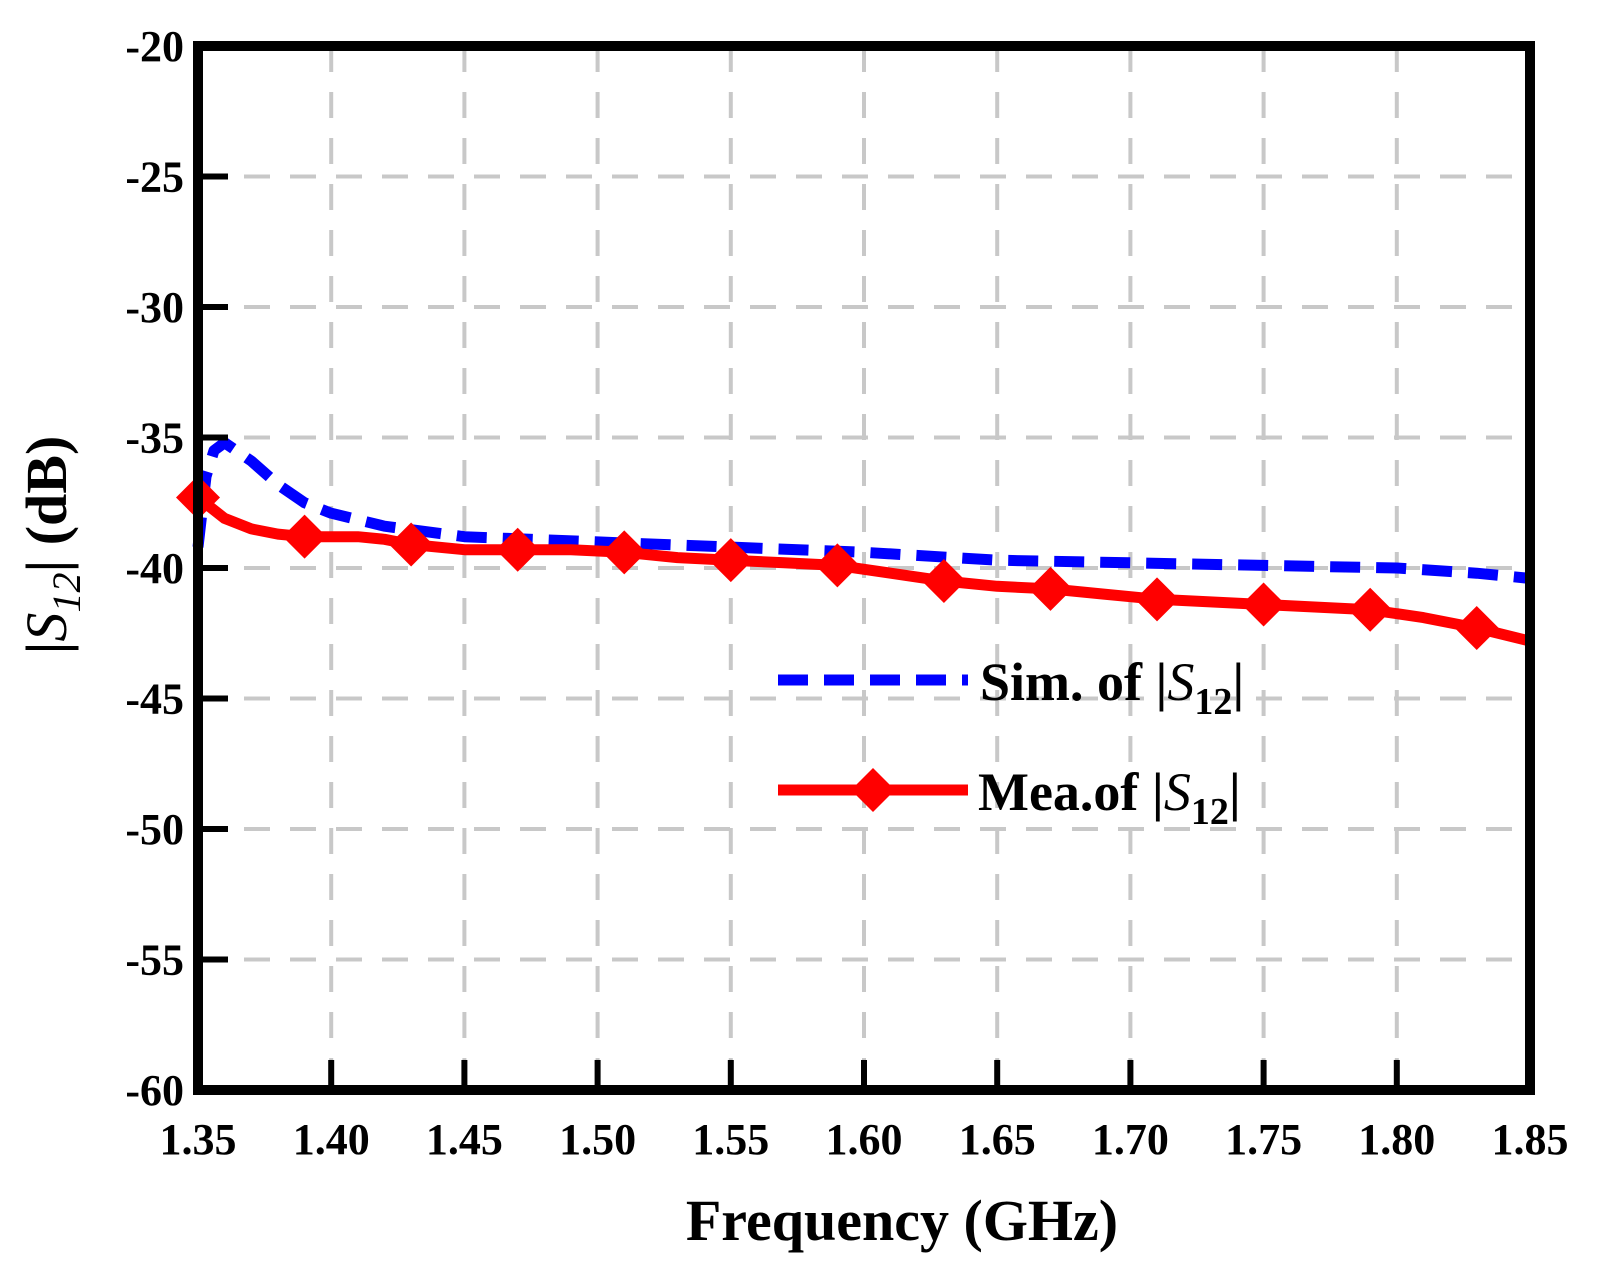  I want to click on x-tick-label: 1.70, so click(1130, 1139).